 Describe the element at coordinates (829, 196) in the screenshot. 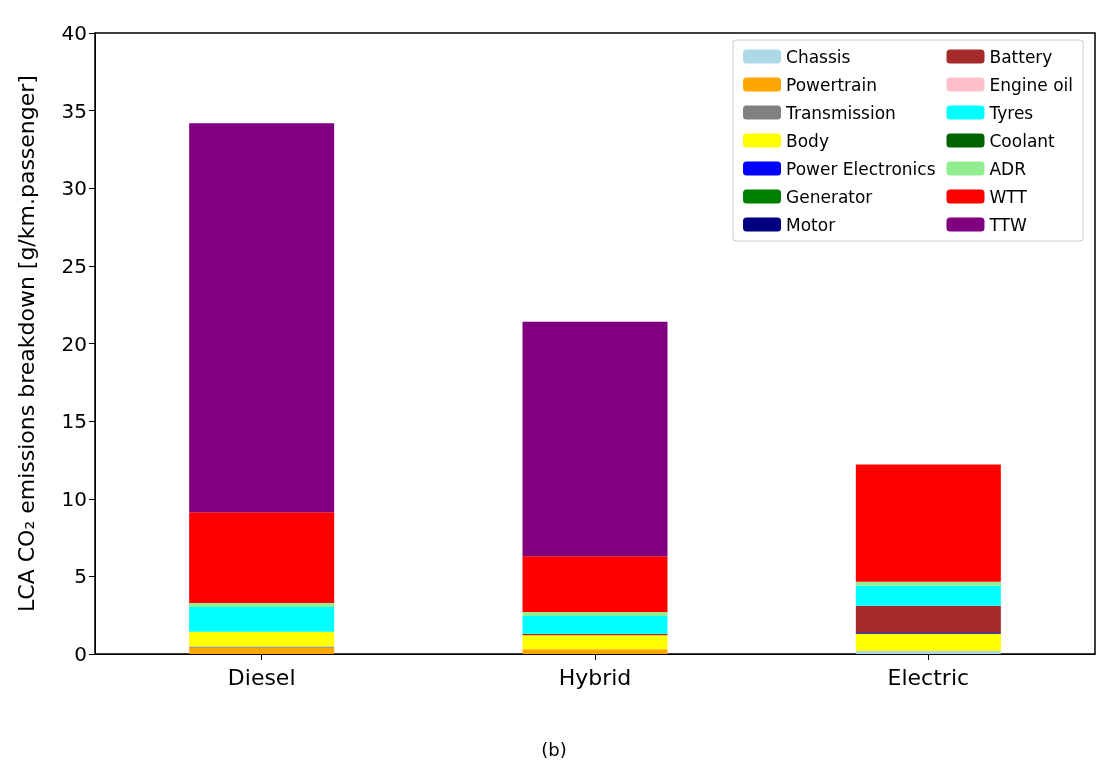

I see `legend-label: Generator` at that location.